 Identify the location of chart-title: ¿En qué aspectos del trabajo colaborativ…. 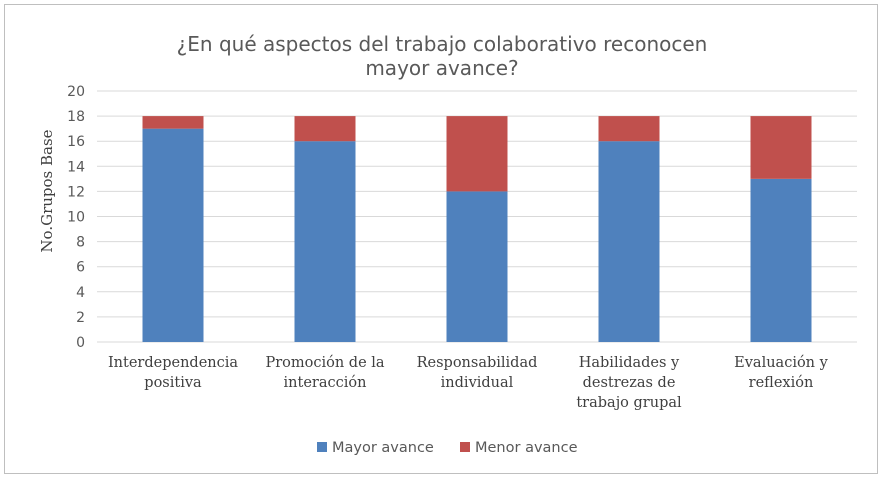
(442, 56).